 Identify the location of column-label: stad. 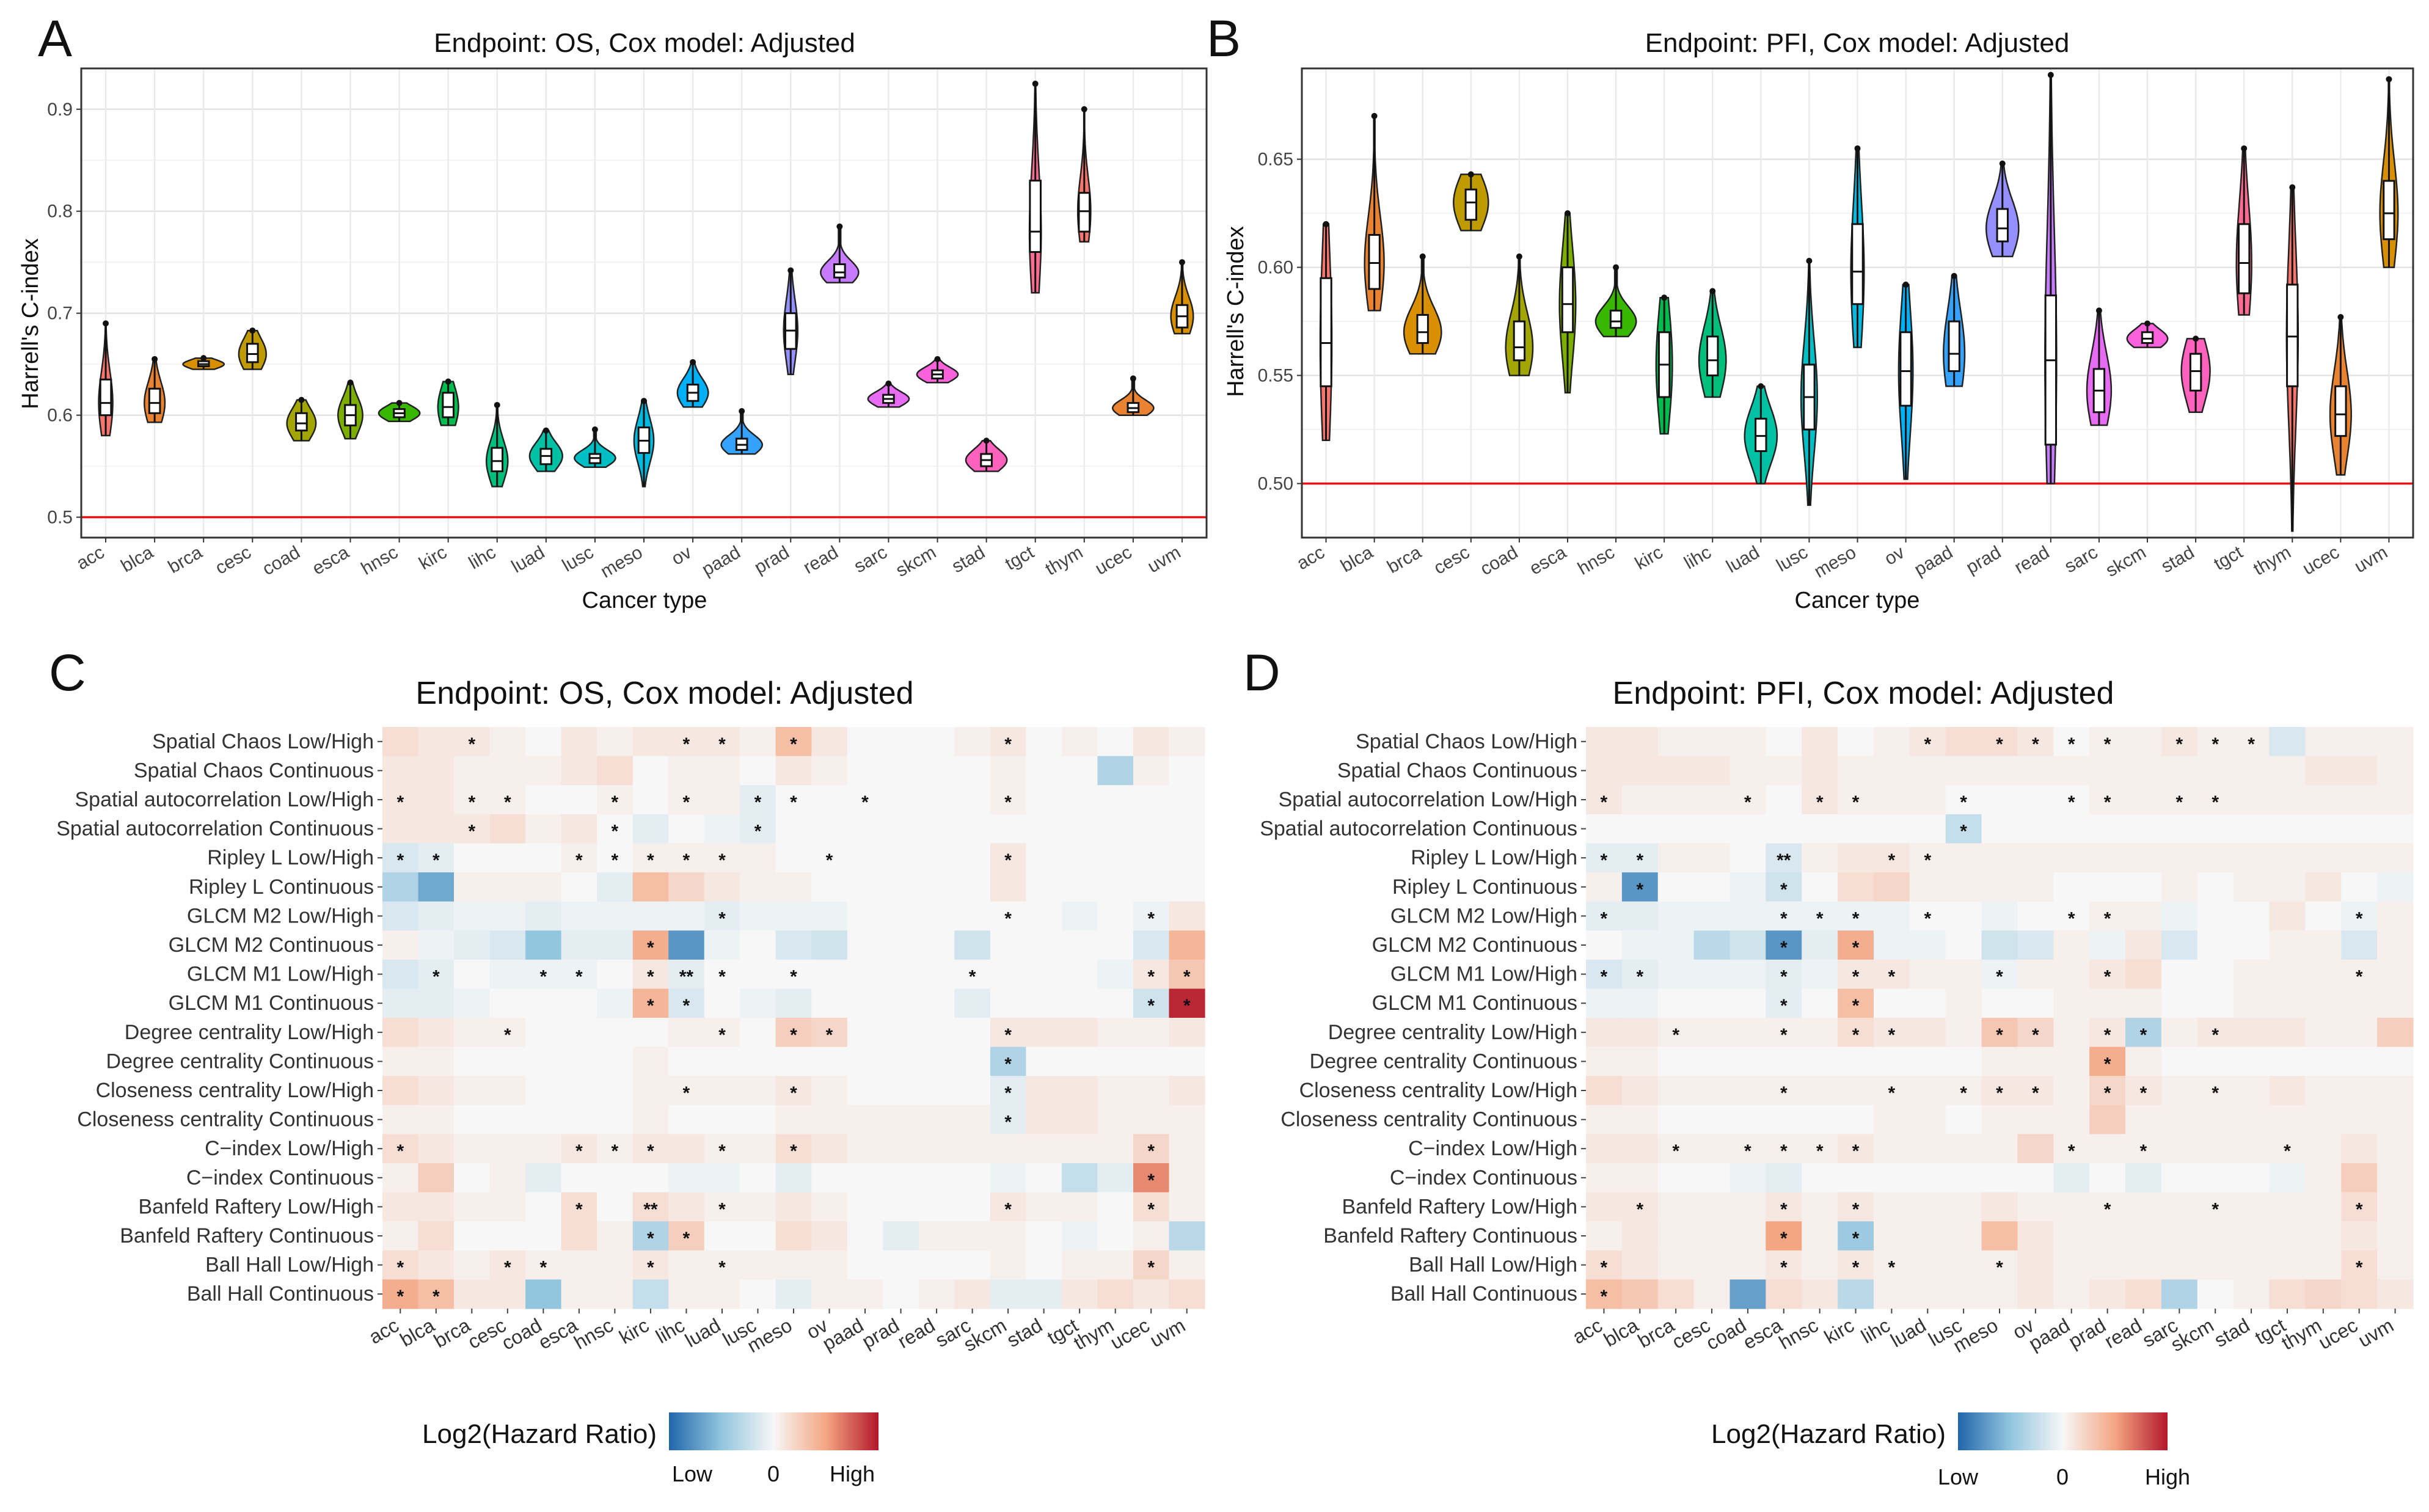
(2231, 1332).